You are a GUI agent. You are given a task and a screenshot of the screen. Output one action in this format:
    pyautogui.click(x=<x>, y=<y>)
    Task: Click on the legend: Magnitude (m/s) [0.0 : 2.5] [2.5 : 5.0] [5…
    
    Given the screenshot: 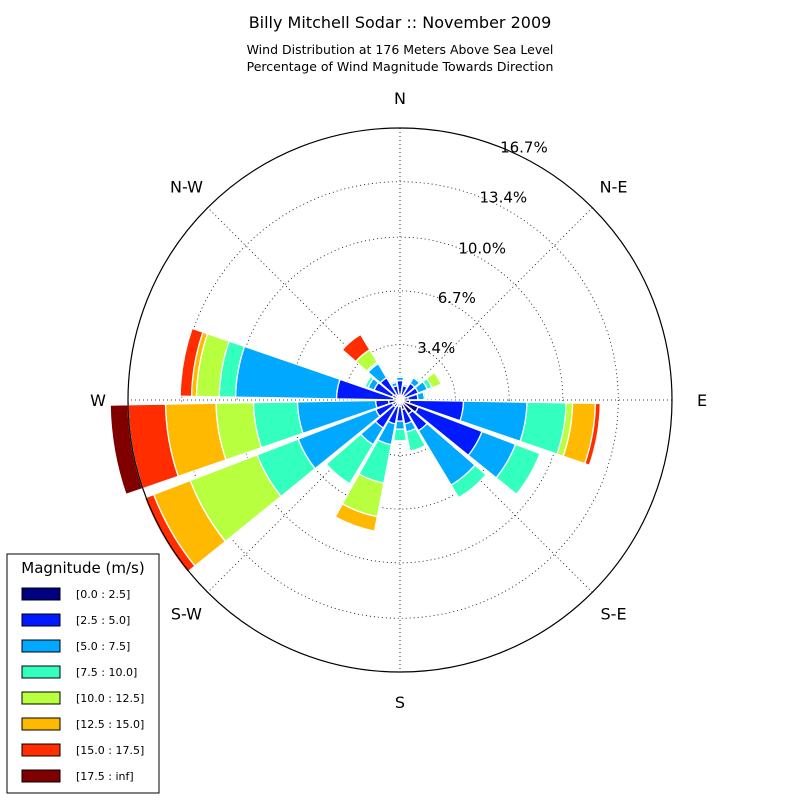 What is the action you would take?
    pyautogui.click(x=83, y=673)
    